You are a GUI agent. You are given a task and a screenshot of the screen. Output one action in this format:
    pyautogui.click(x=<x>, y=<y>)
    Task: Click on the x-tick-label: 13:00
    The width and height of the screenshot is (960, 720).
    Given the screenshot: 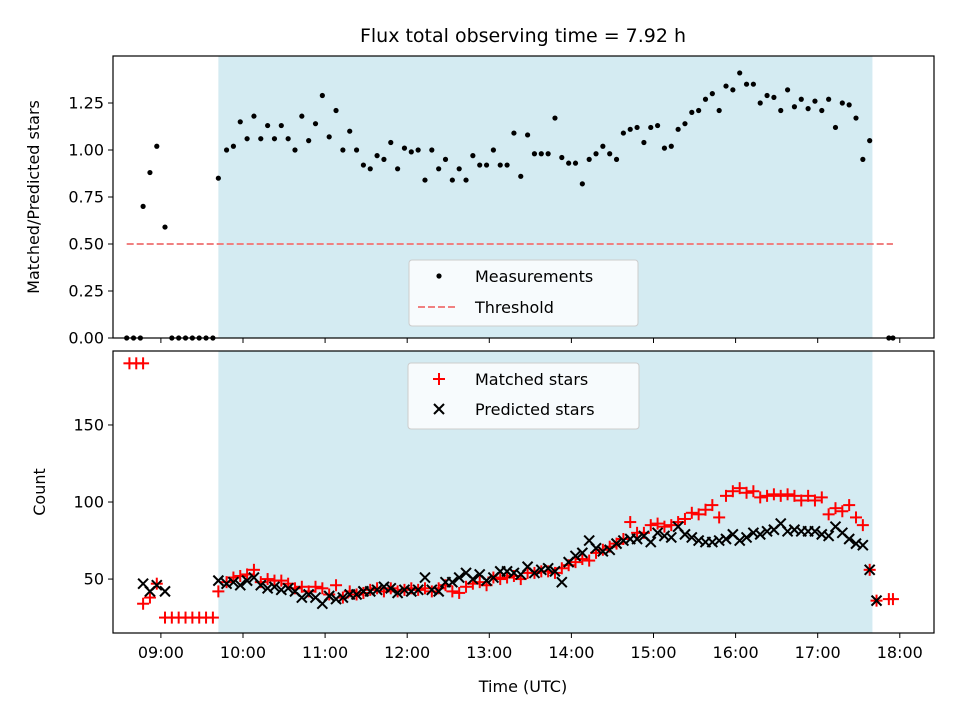 What is the action you would take?
    pyautogui.click(x=489, y=652)
    